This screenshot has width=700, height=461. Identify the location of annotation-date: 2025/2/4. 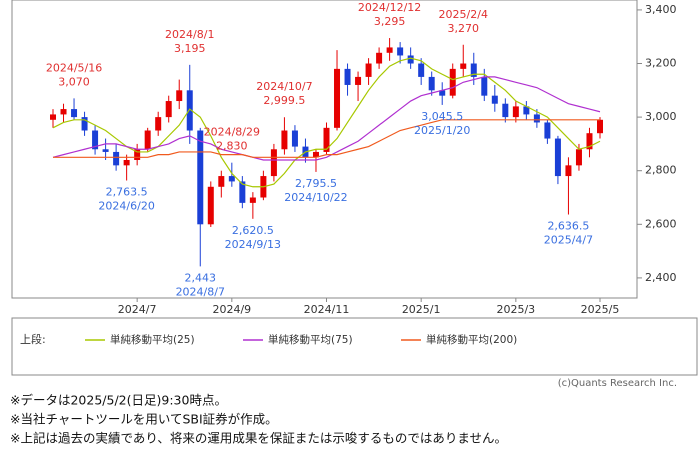
(463, 14).